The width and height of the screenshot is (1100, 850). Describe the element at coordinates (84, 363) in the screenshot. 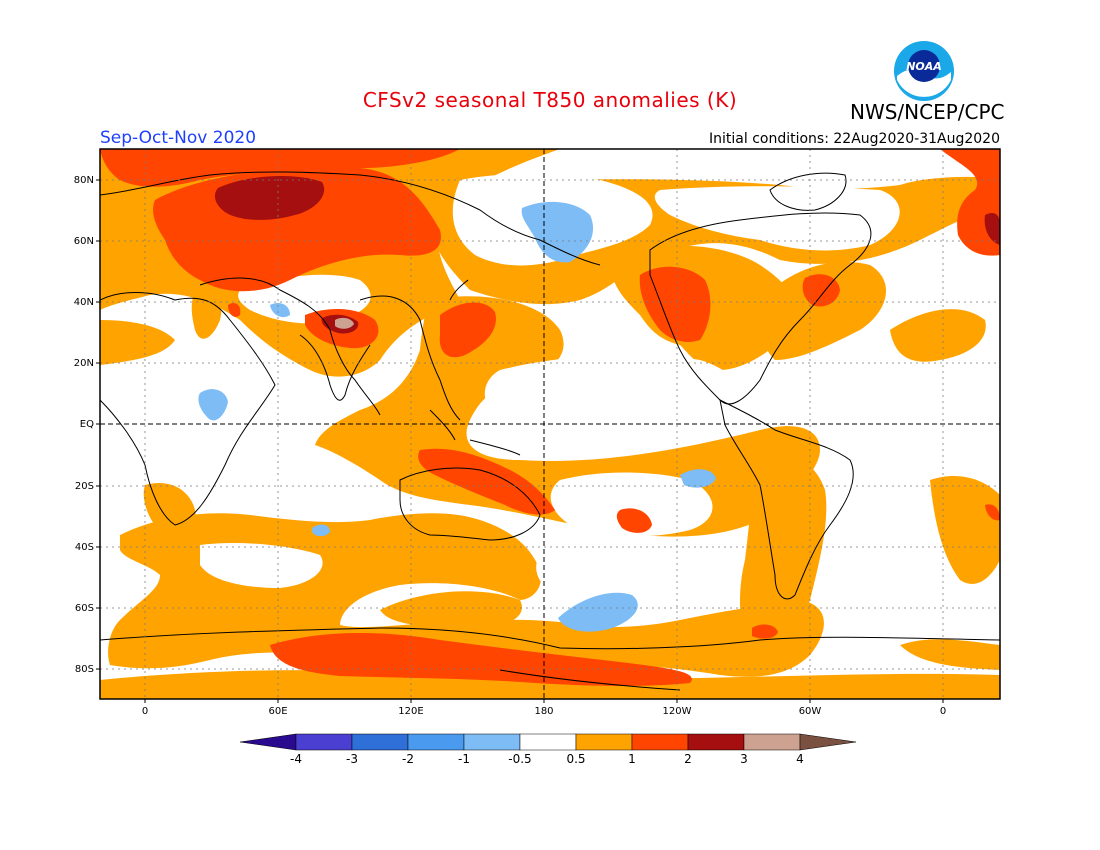

I see `lat-label: 20N` at that location.